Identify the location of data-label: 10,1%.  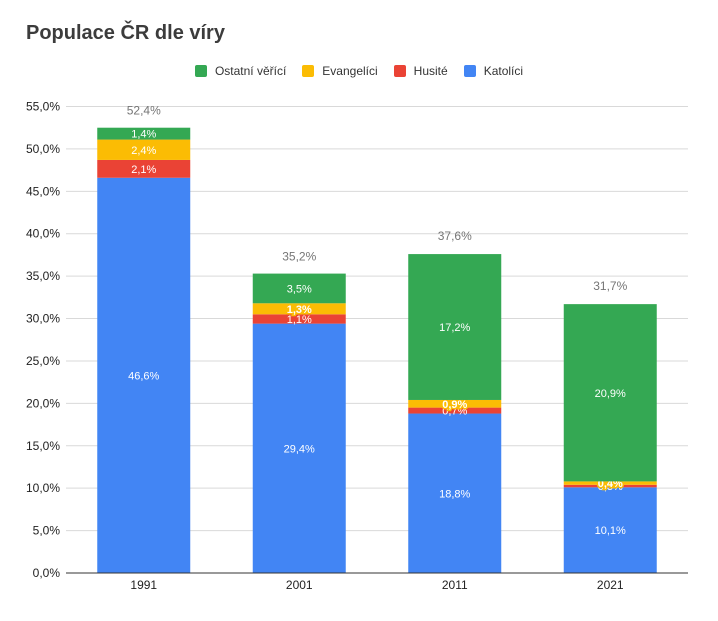
(610, 531).